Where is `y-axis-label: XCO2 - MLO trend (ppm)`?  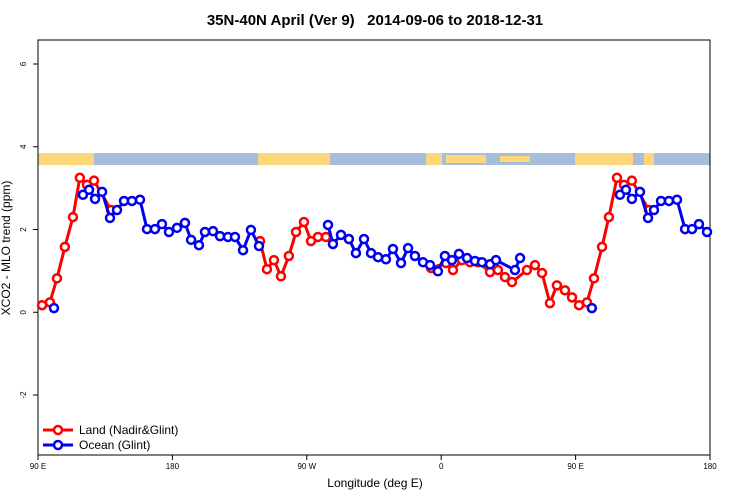
y-axis-label: XCO2 - MLO trend (ppm) is located at coordinates (6, 248).